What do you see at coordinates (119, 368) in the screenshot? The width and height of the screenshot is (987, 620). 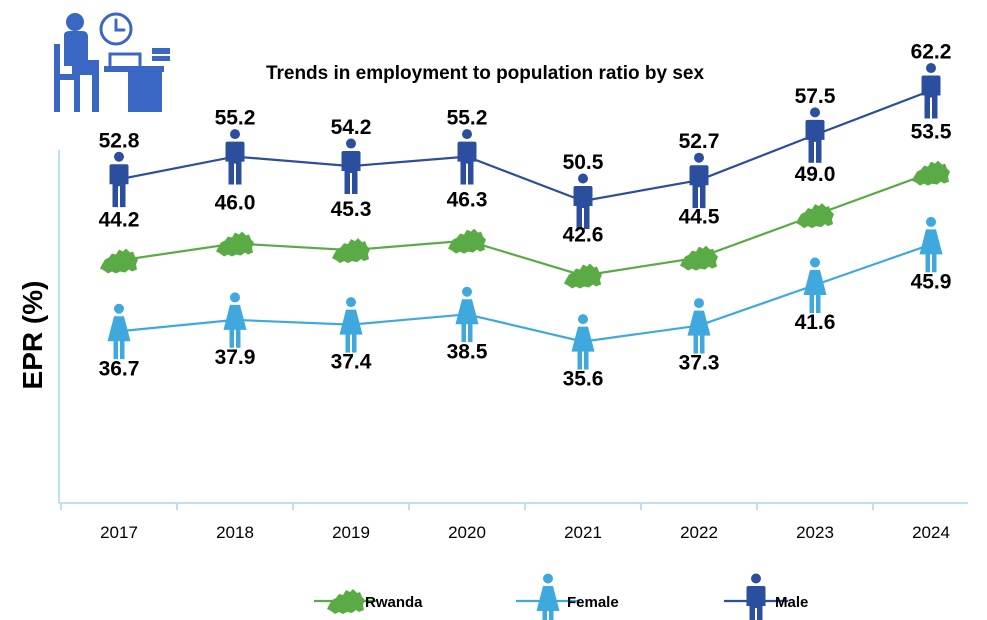 I see `data-label-female-2017: 36.7` at bounding box center [119, 368].